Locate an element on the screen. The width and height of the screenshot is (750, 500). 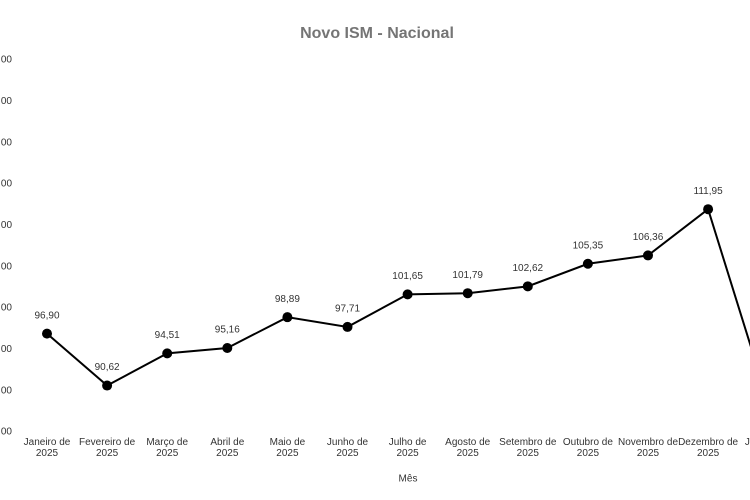
x-tick-label: Setembro de 2025 is located at coordinates (528, 448).